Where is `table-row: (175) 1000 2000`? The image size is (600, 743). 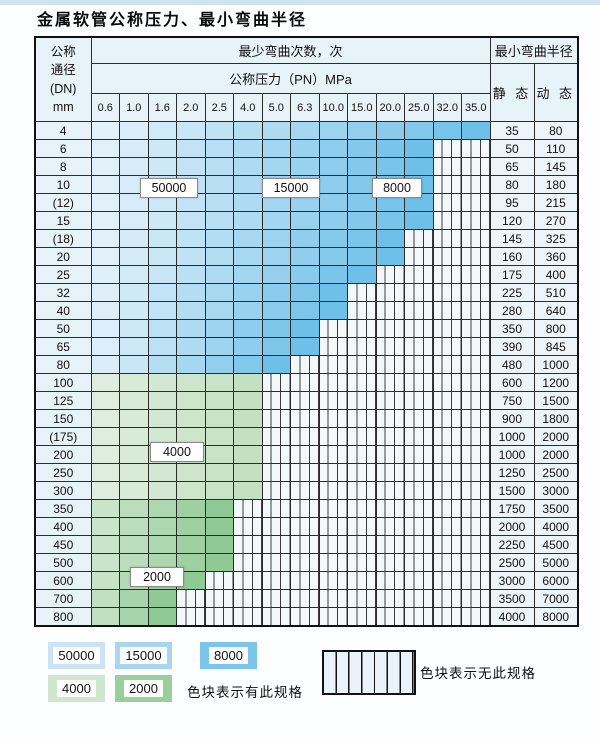
table-row: (175) 1000 2000 is located at coordinates (306, 436).